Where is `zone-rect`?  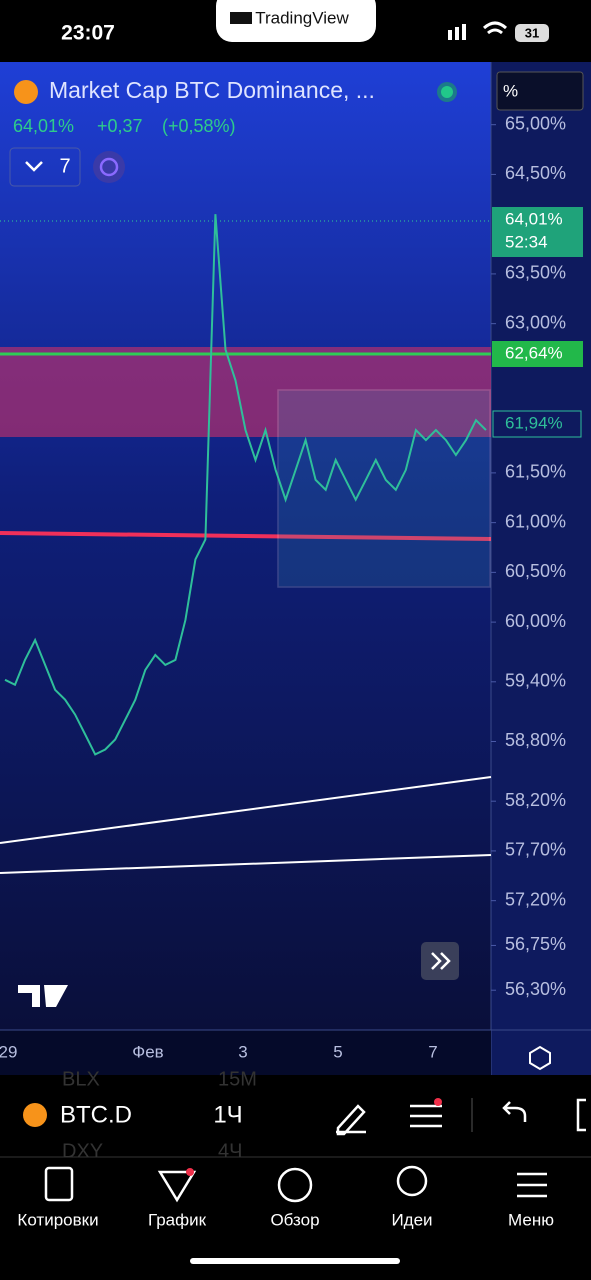
zone-rect is located at coordinates (245, 392).